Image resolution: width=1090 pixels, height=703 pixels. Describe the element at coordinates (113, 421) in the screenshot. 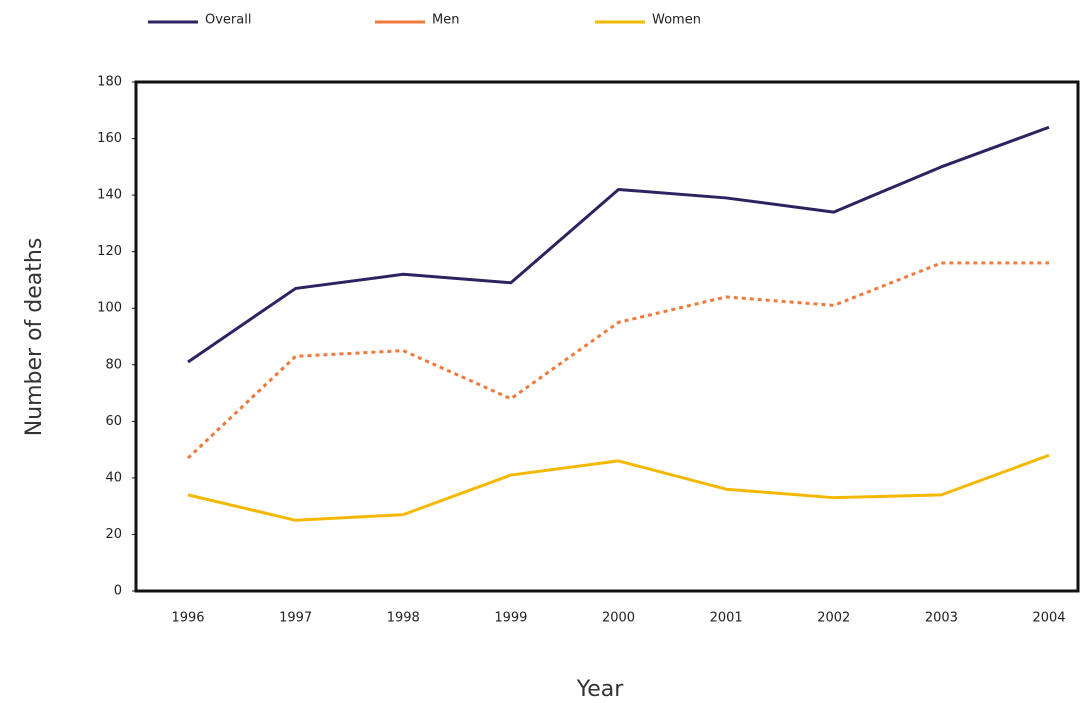

I see `y-tick-label: 60` at that location.